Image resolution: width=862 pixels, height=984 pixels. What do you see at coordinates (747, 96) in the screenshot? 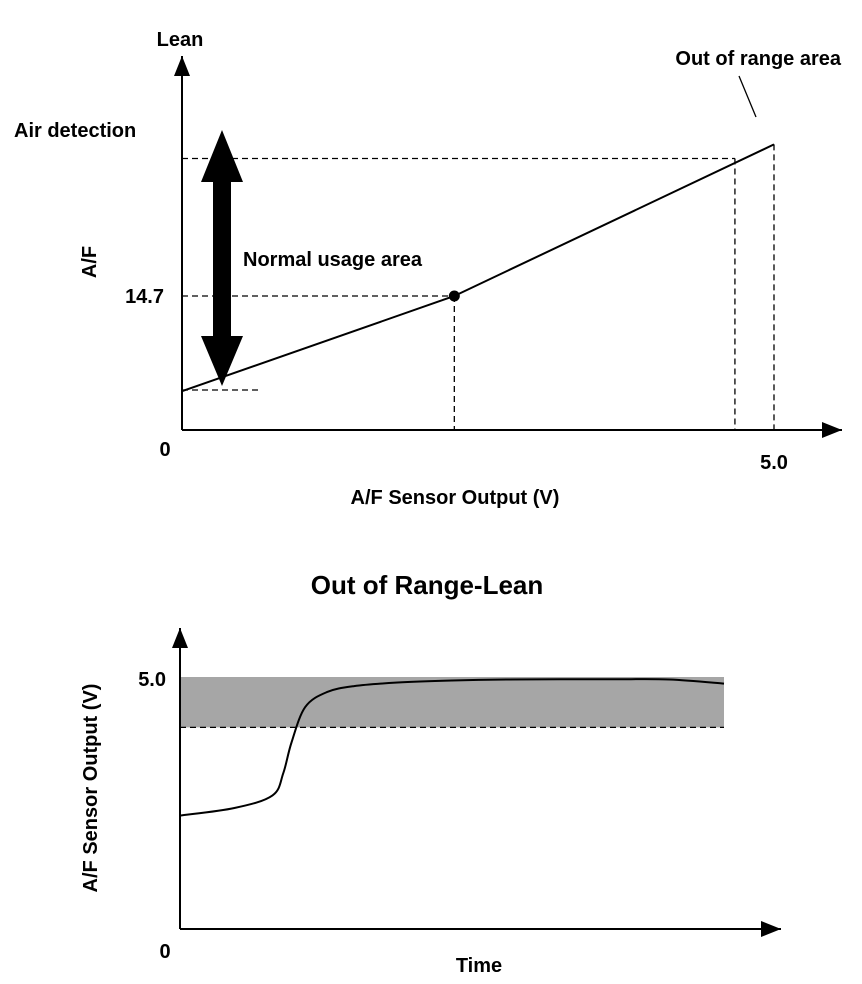
I see `out-of-range-leader` at bounding box center [747, 96].